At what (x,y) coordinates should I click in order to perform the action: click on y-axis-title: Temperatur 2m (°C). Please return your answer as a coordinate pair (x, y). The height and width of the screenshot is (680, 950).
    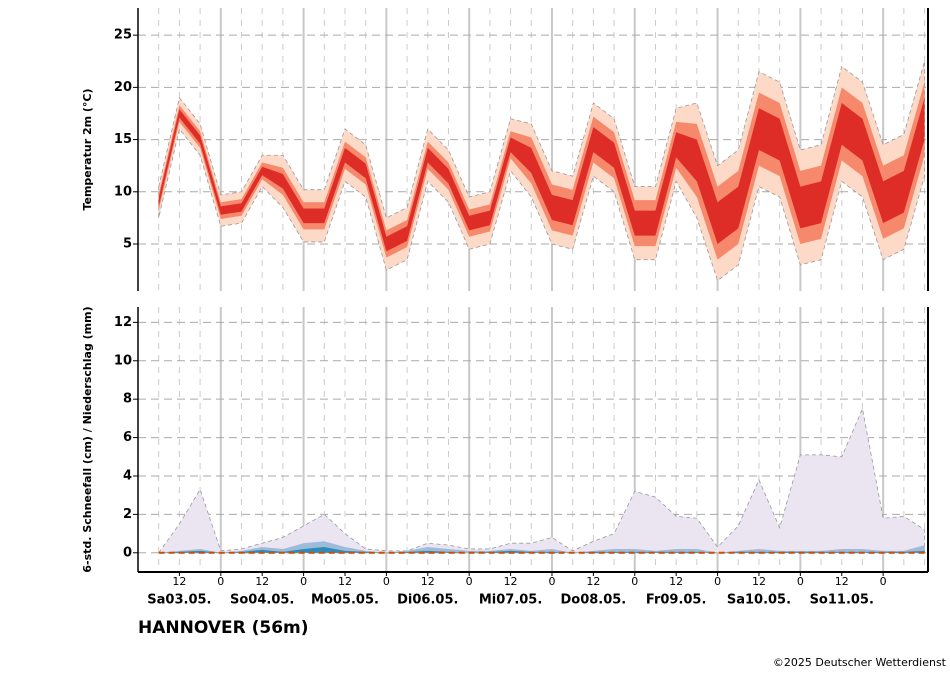
    Looking at the image, I should click on (87, 149).